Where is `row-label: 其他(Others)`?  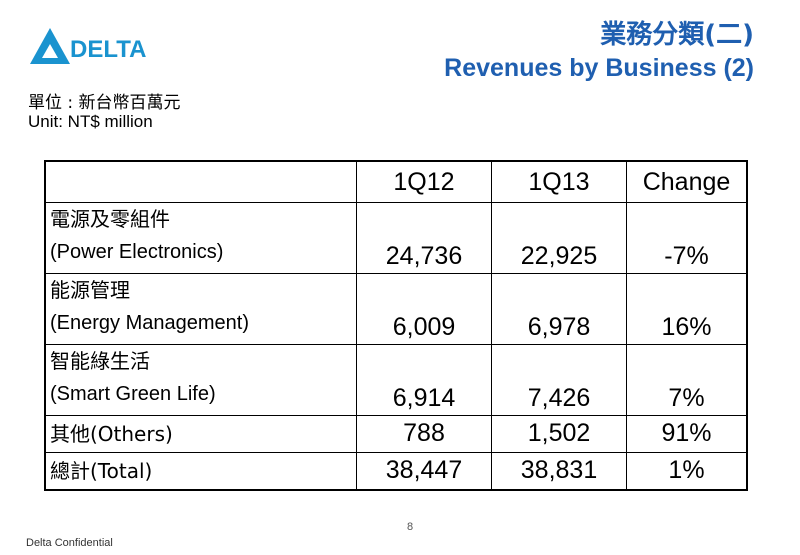
row-label: 其他(Others) is located at coordinates (200, 434).